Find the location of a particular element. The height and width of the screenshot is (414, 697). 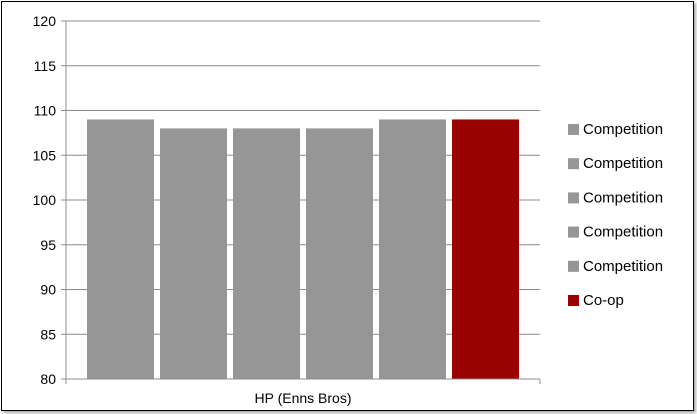

x-category-label: HP (Enns Bros) is located at coordinates (303, 398).